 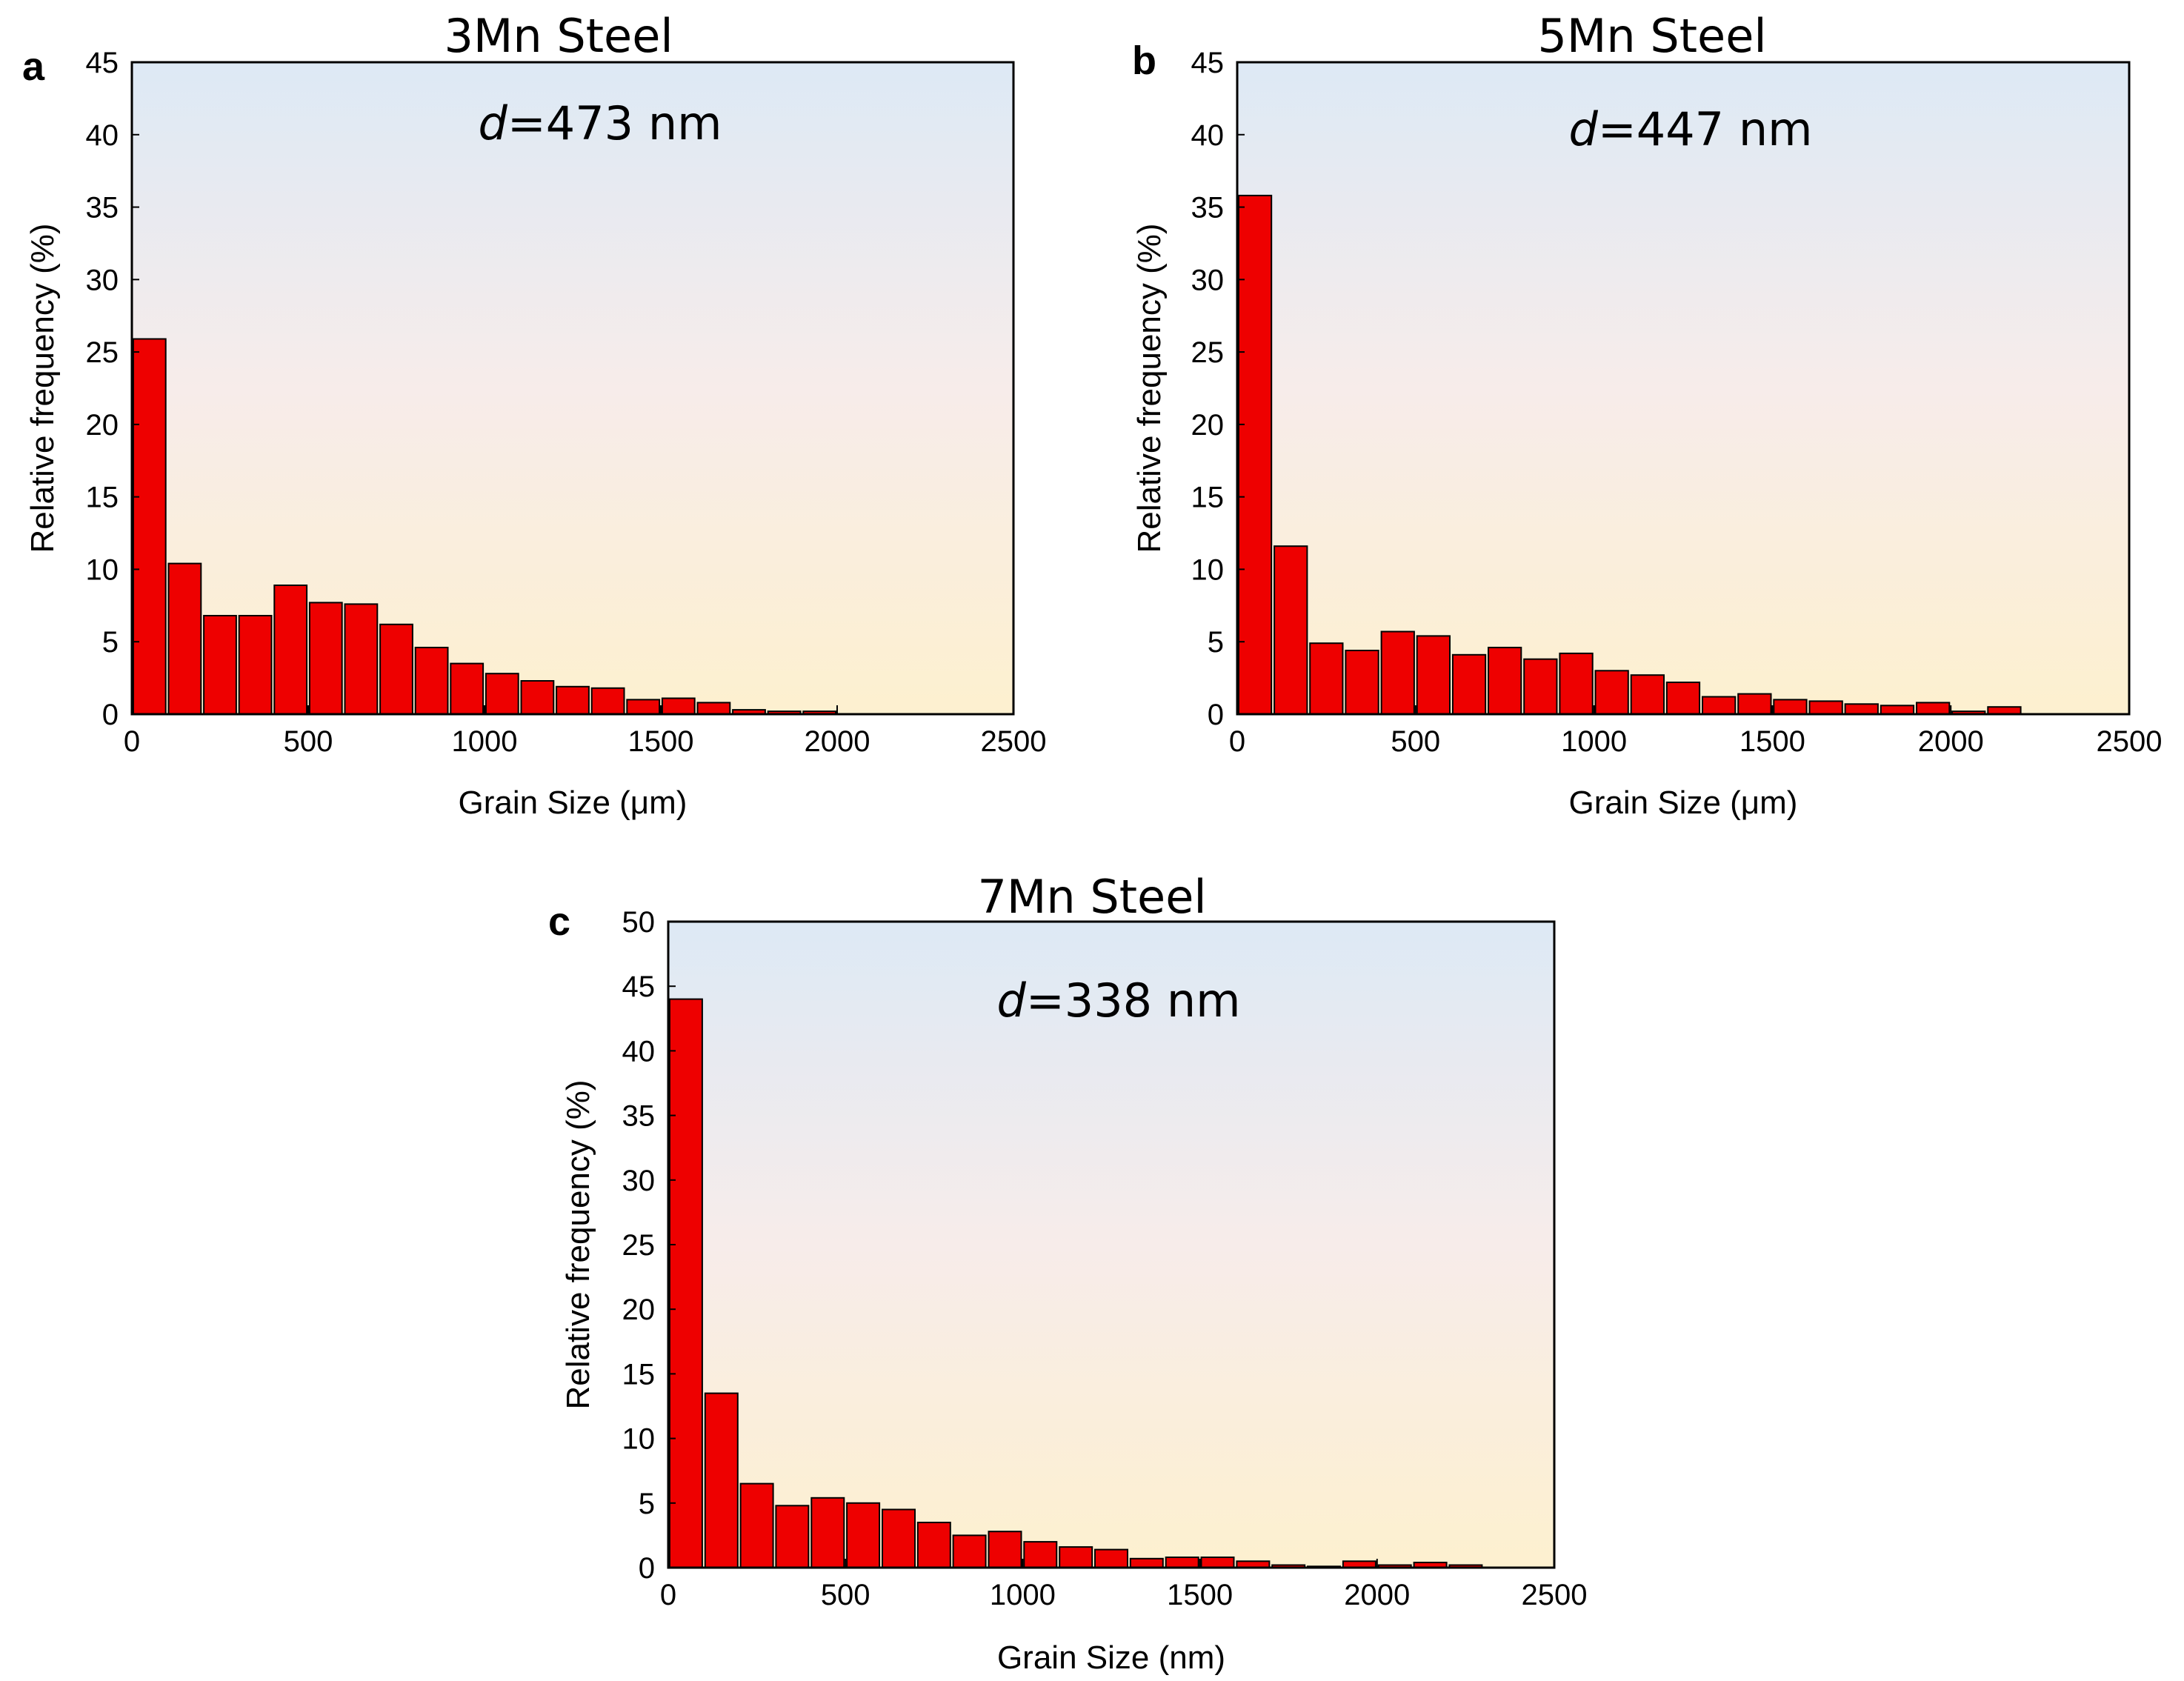 What do you see at coordinates (639, 922) in the screenshot?
I see `y-tick-label: 50` at bounding box center [639, 922].